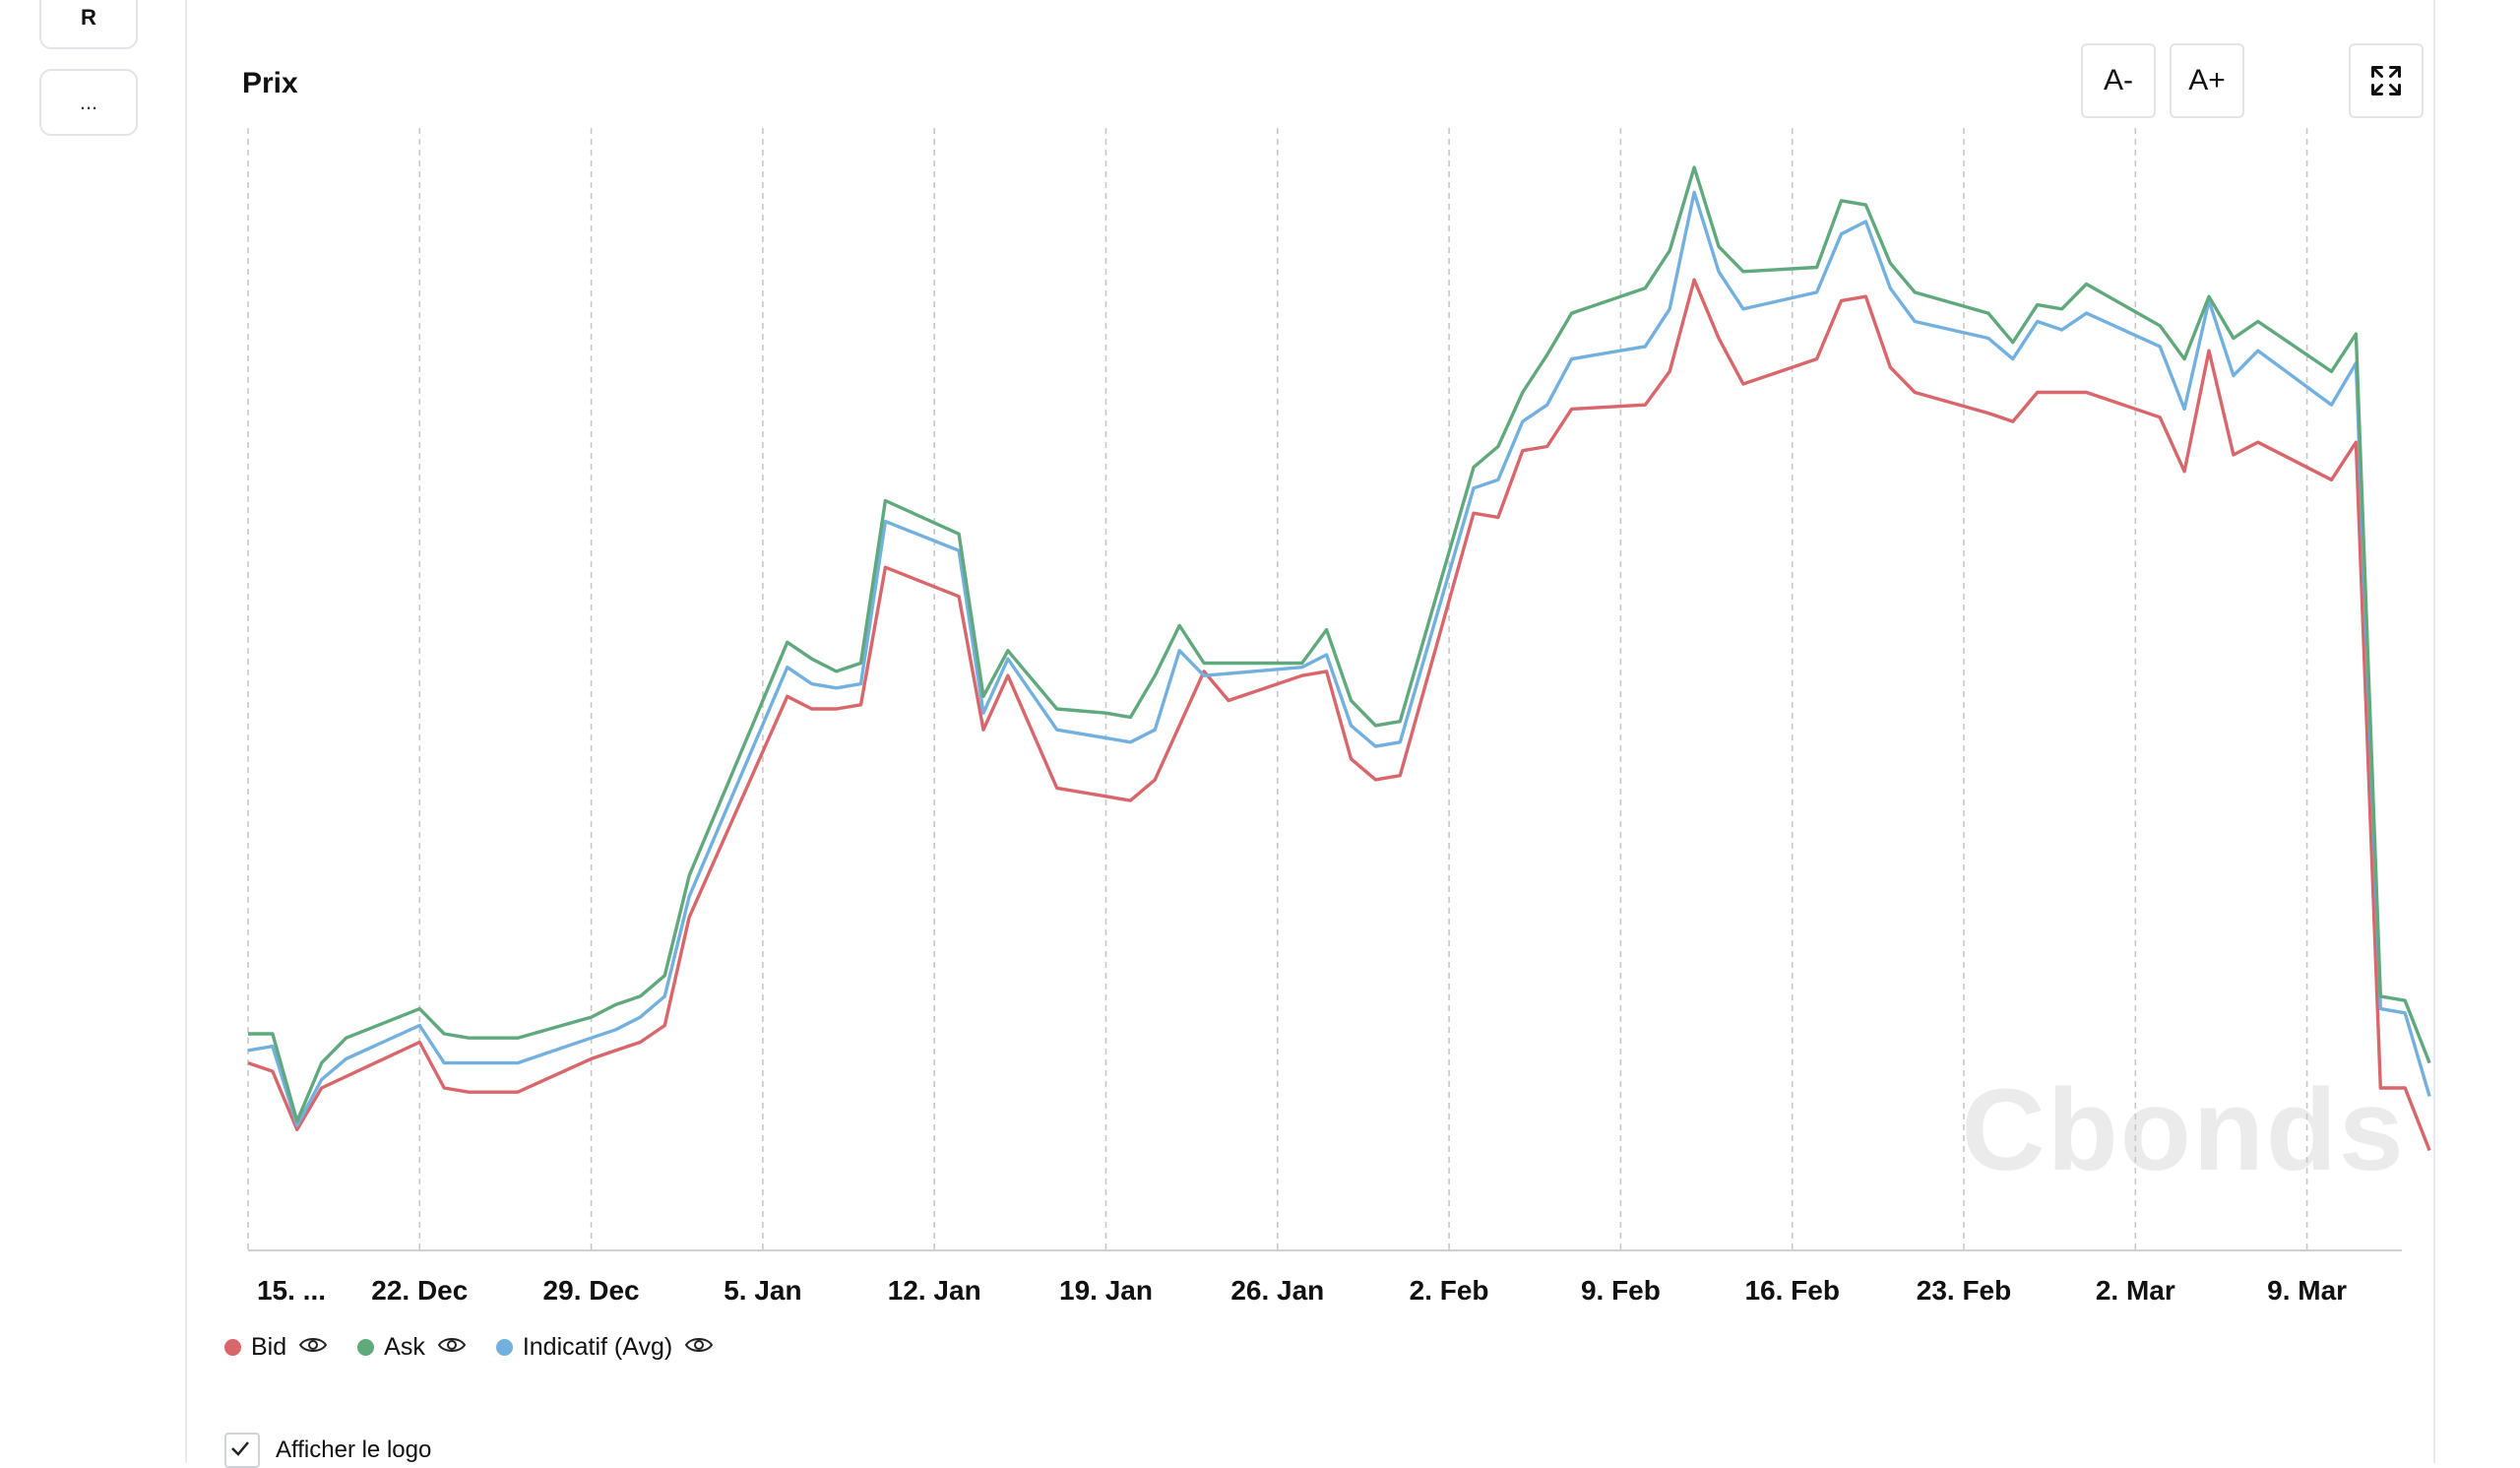 The image size is (2520, 1468). I want to click on legend-label-avg: Indicatif (Avg), so click(597, 1347).